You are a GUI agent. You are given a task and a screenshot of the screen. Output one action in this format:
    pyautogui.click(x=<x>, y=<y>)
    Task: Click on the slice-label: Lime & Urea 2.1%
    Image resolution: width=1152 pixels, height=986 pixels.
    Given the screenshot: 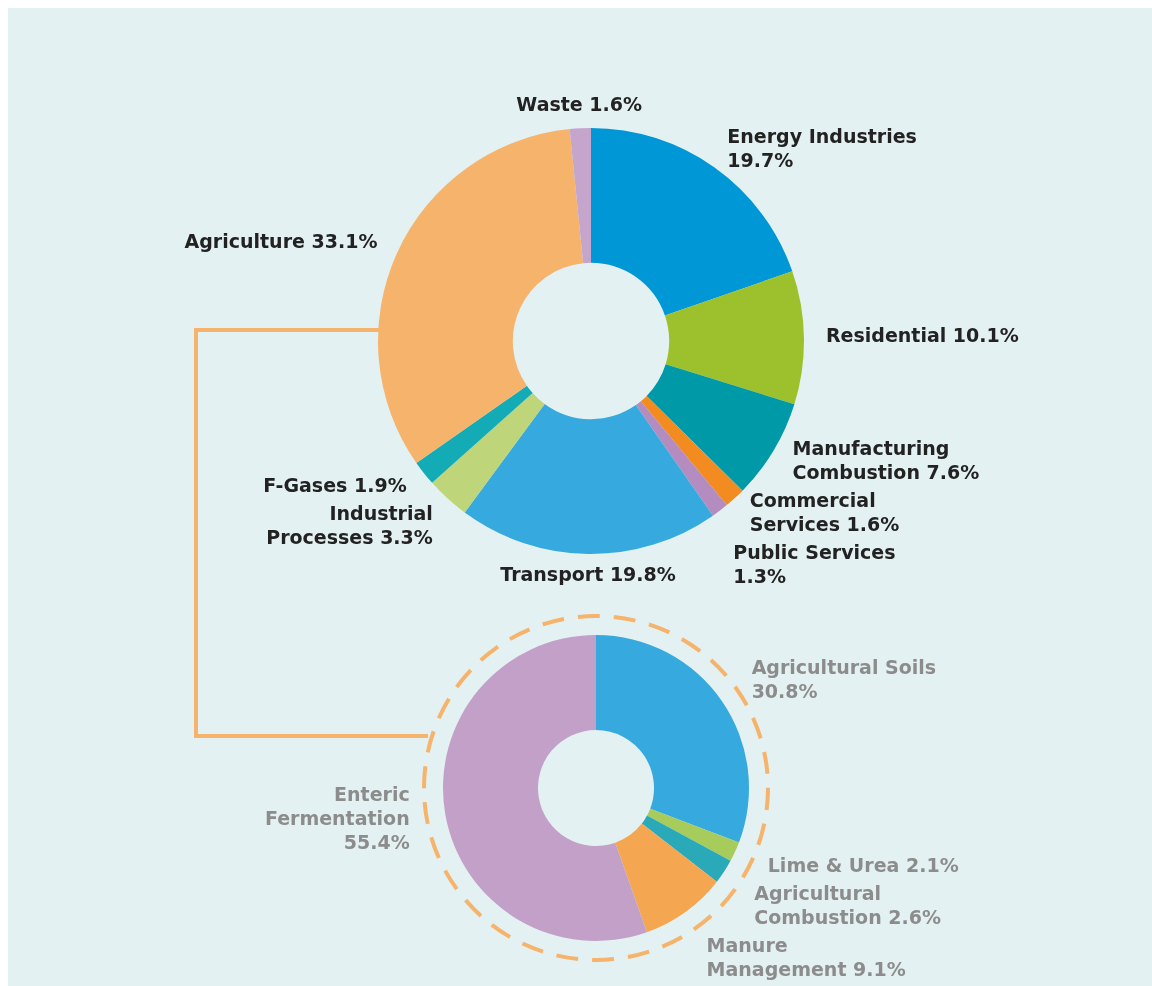 What is the action you would take?
    pyautogui.click(x=863, y=864)
    